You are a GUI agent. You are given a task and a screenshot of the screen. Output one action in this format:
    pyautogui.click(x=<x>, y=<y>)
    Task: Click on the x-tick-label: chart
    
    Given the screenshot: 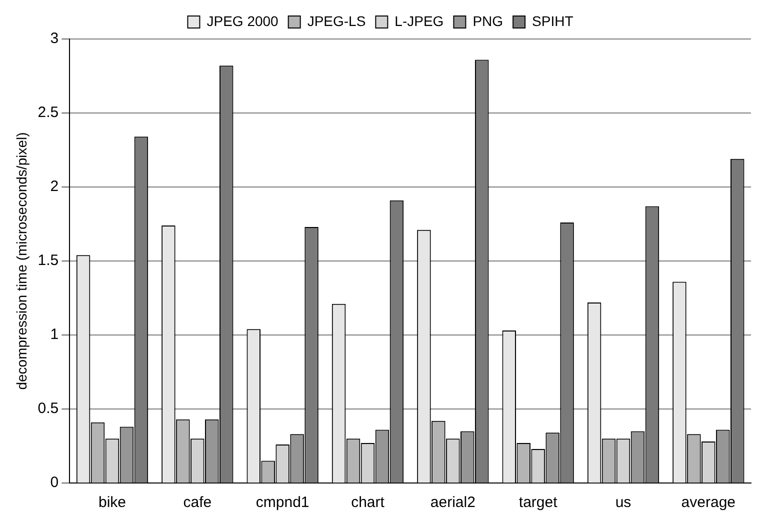 What is the action you would take?
    pyautogui.click(x=368, y=503)
    